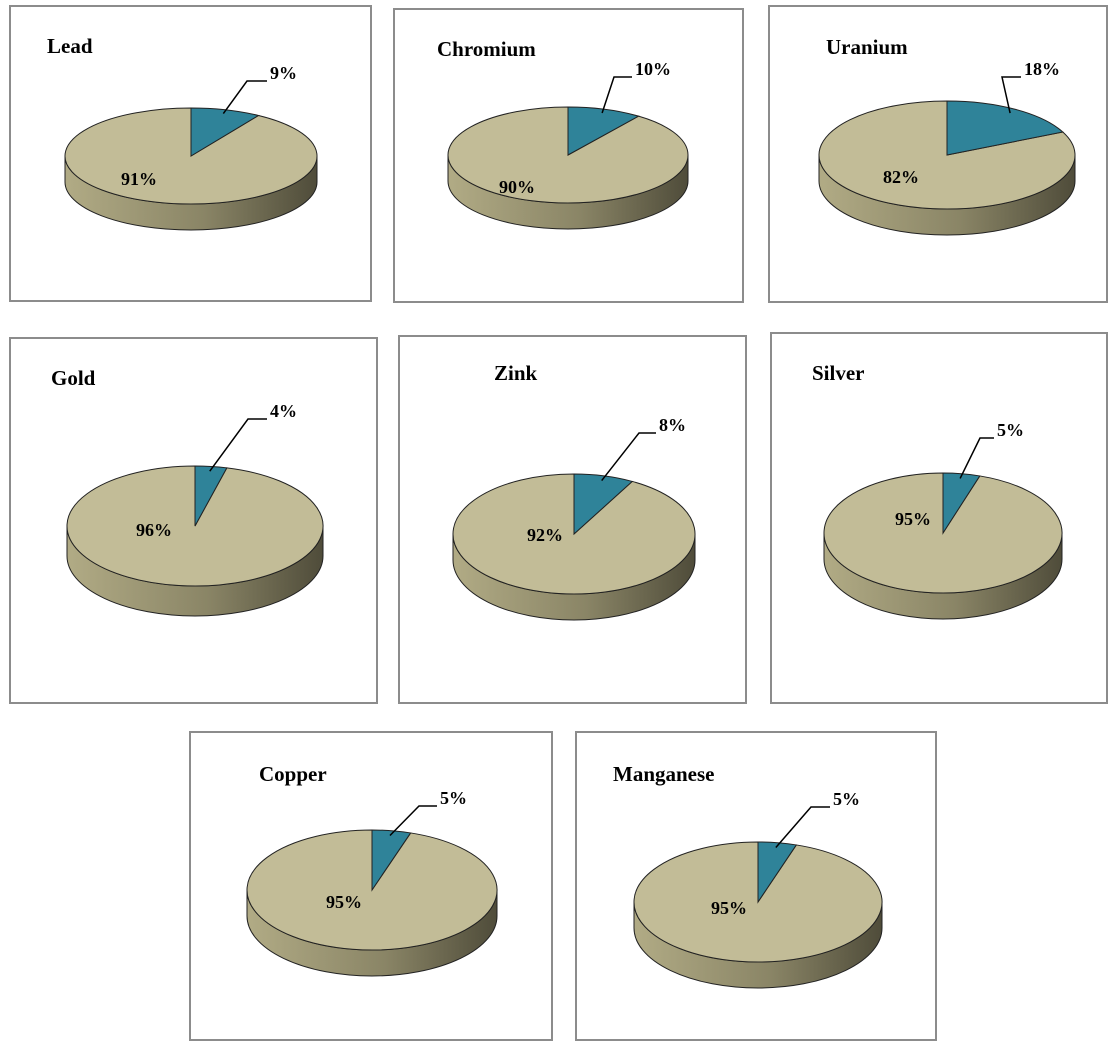 Image resolution: width=1108 pixels, height=1041 pixels. What do you see at coordinates (867, 47) in the screenshot?
I see `chart-title: Uranium` at bounding box center [867, 47].